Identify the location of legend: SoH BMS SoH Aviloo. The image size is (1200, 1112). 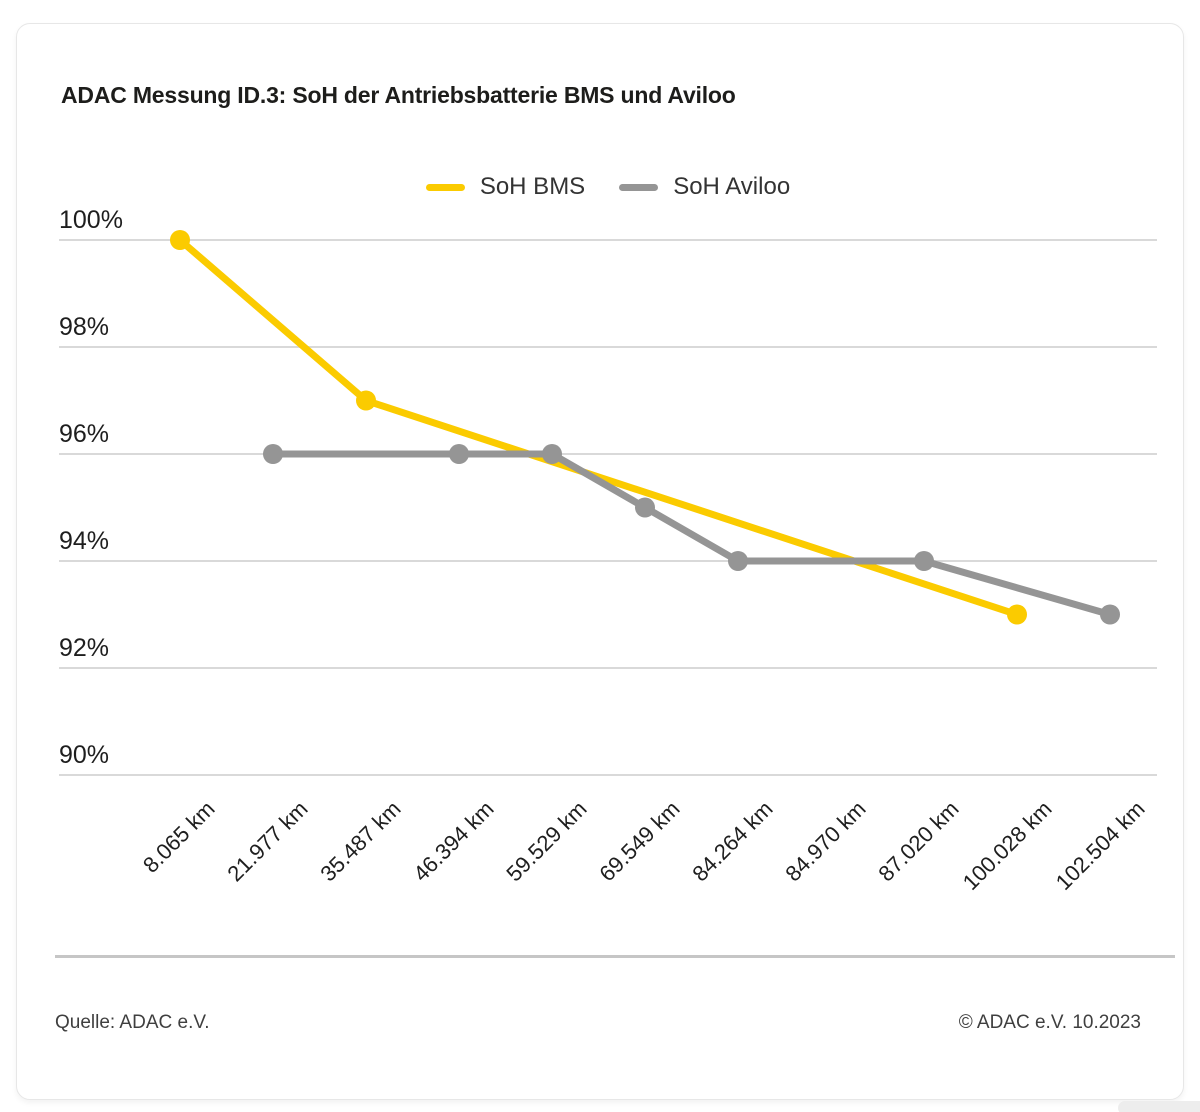
(608, 187).